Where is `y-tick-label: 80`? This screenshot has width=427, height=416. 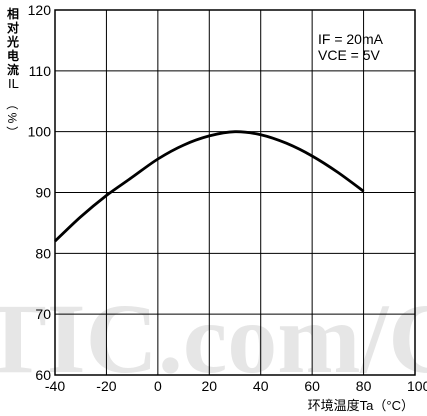
y-tick-label: 80 is located at coordinates (43, 253).